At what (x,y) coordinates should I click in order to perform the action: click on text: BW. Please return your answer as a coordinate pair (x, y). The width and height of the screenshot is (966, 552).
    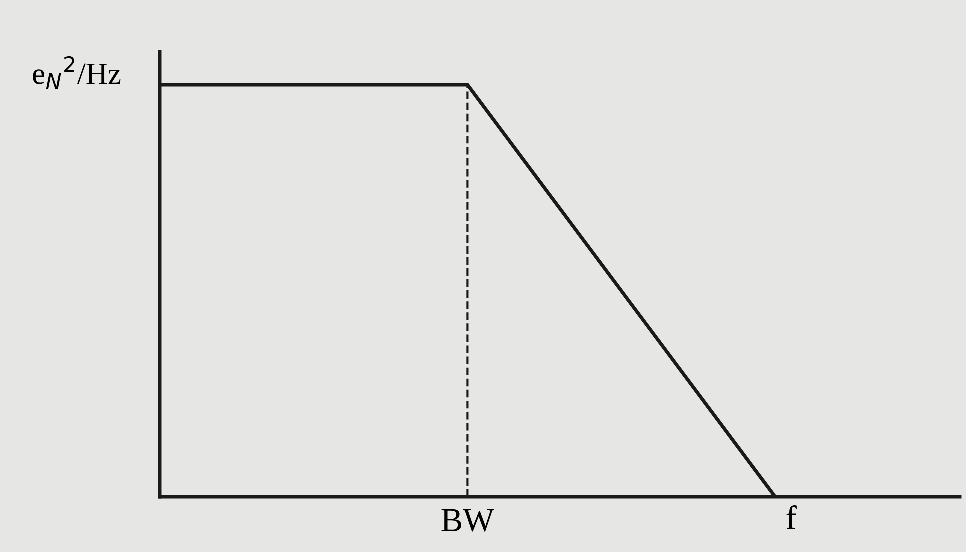
    Looking at the image, I should click on (468, 520).